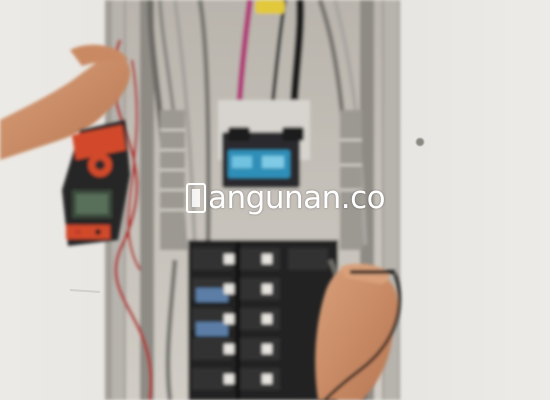 This screenshot has width=550, height=400. I want to click on wall-screw, so click(420, 142).